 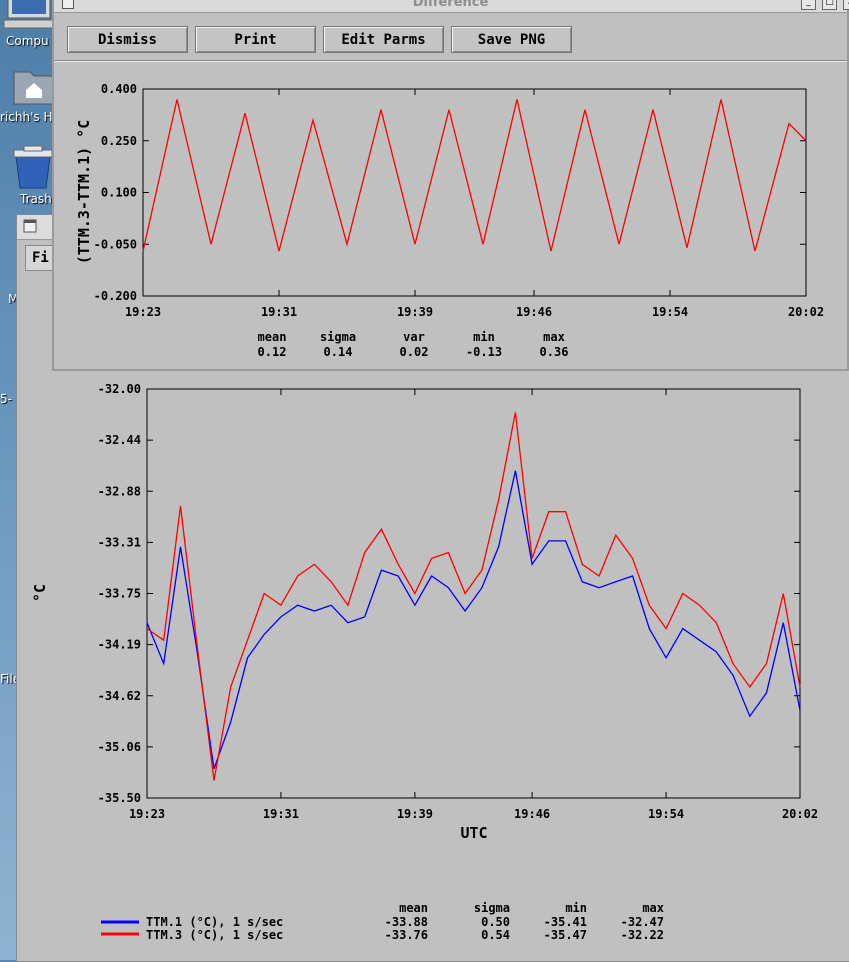 I want to click on dismiss-button: Dismiss, so click(x=127, y=39).